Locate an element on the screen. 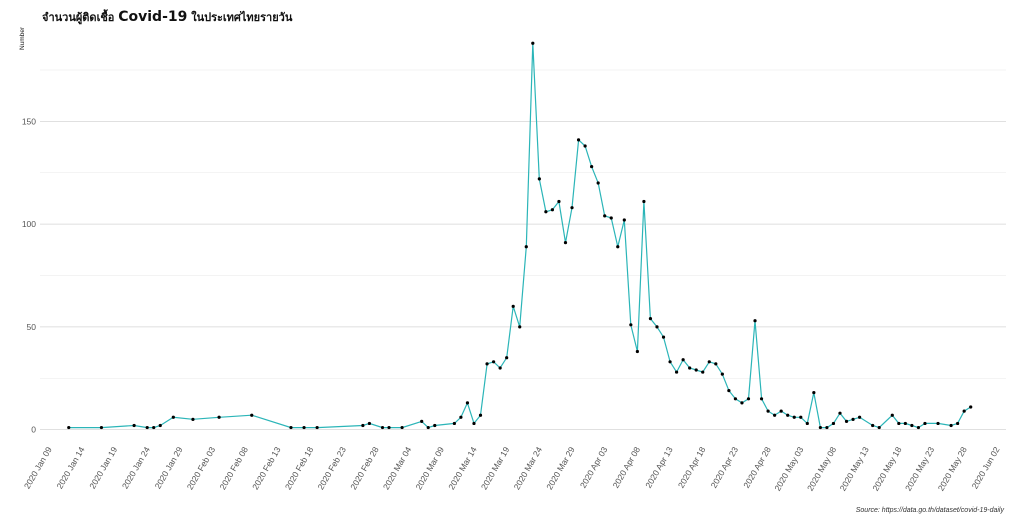 This screenshot has width=1024, height=523. y-tick-label: 50 is located at coordinates (32, 327).